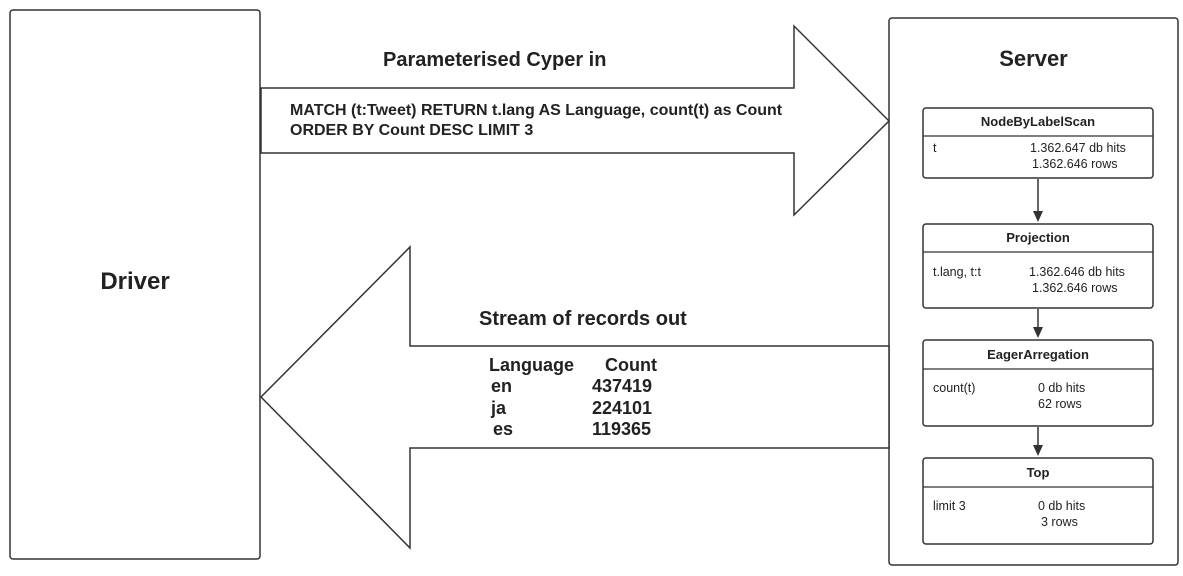 Image resolution: width=1183 pixels, height=576 pixels. I want to click on result-row-count: 224101, so click(622, 408).